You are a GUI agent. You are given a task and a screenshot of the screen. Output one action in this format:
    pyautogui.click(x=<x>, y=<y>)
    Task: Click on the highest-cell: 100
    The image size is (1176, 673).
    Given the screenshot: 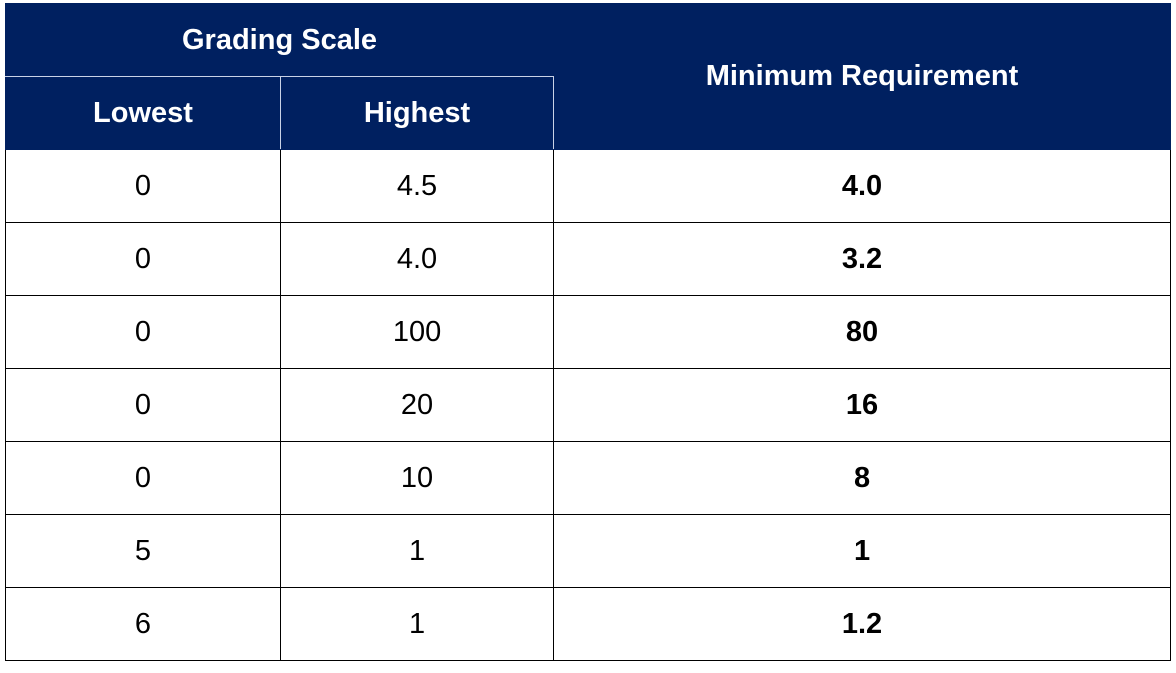 What is the action you would take?
    pyautogui.click(x=417, y=332)
    